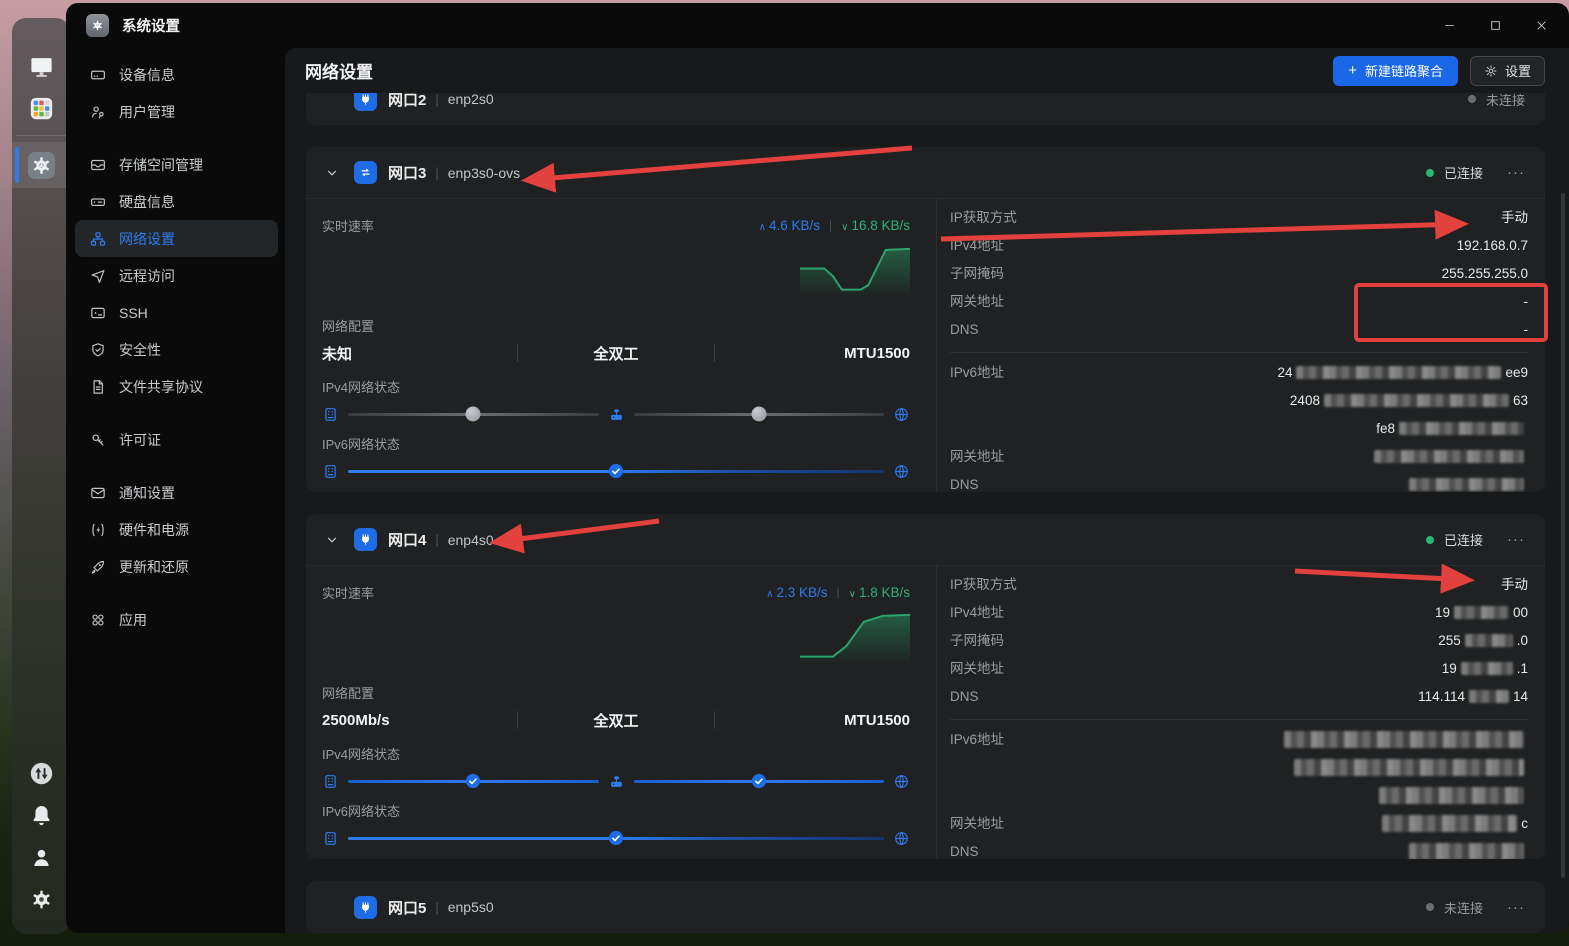 This screenshot has width=1569, height=946. I want to click on sidebar-item-license: 许可证, so click(176, 439).